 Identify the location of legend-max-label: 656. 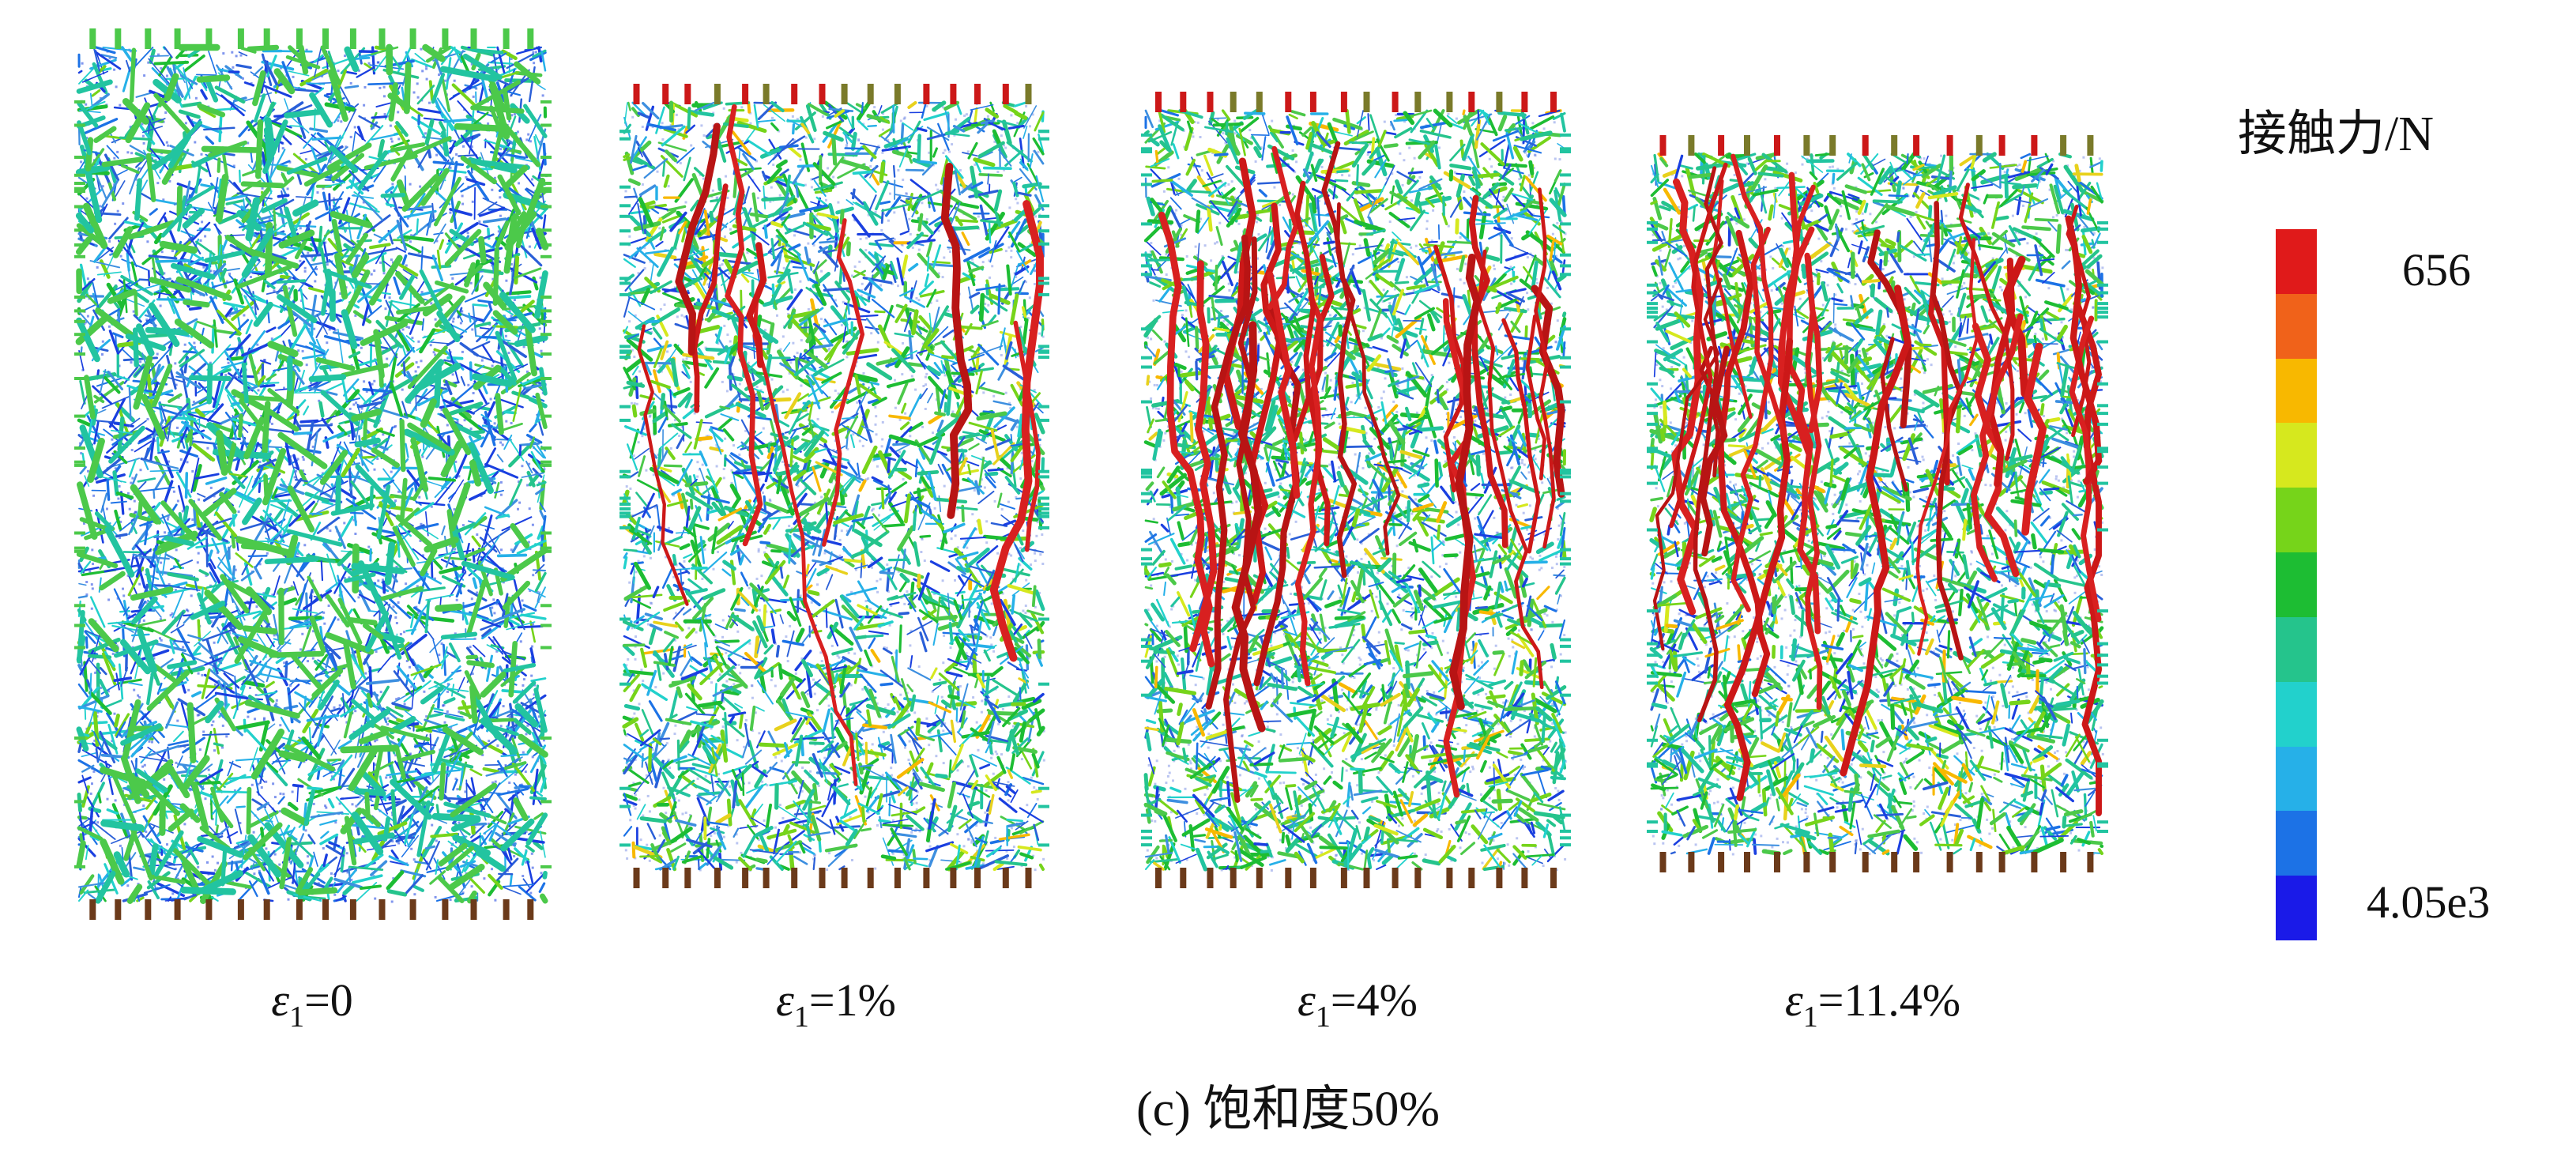
(2436, 270).